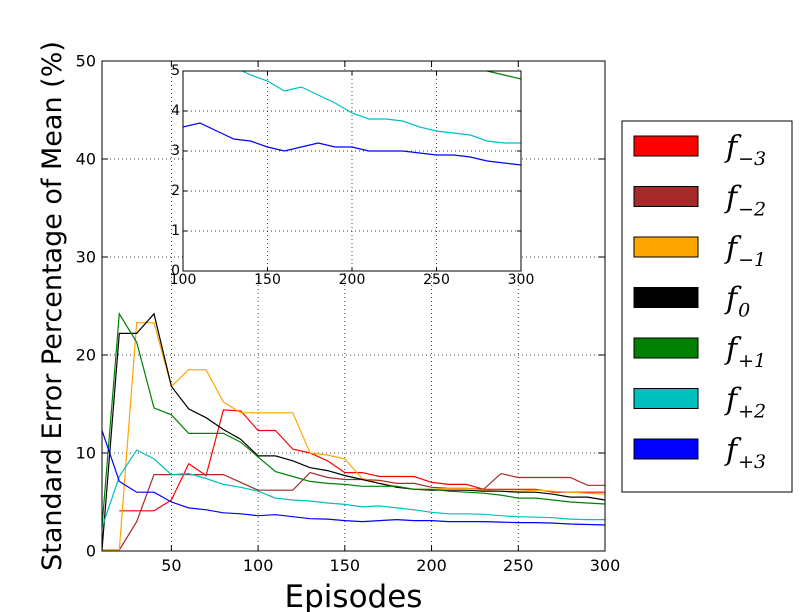 This screenshot has width=812, height=612. What do you see at coordinates (752, 462) in the screenshot?
I see `legend-subscript: +3` at bounding box center [752, 462].